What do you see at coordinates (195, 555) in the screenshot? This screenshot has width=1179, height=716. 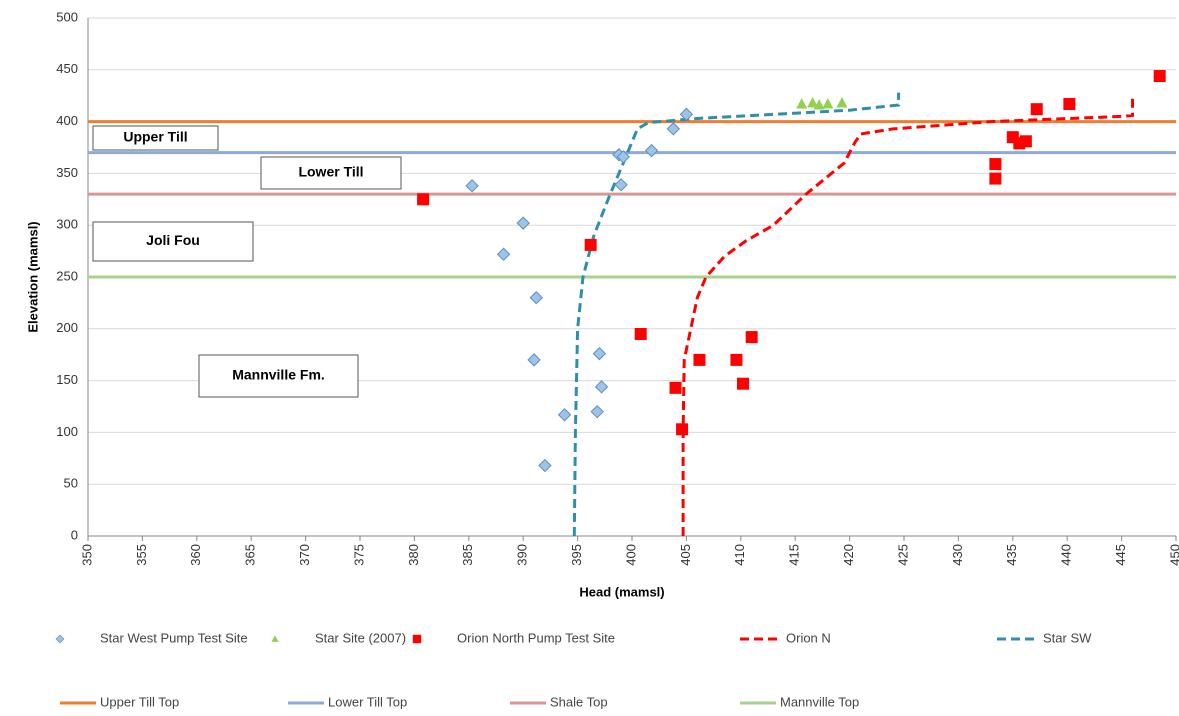 I see `x-tick-label: 360` at bounding box center [195, 555].